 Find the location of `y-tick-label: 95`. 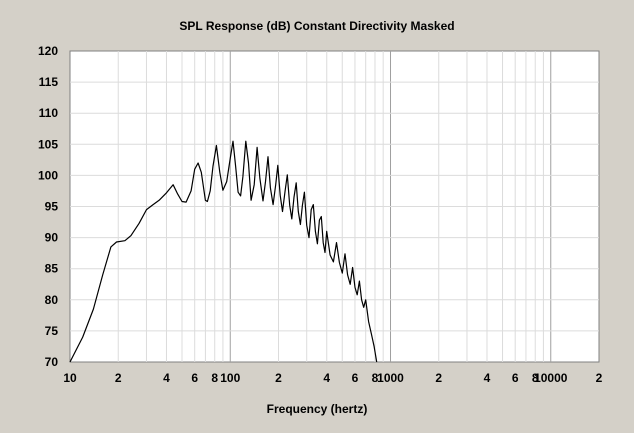

y-tick-label: 95 is located at coordinates (52, 207).